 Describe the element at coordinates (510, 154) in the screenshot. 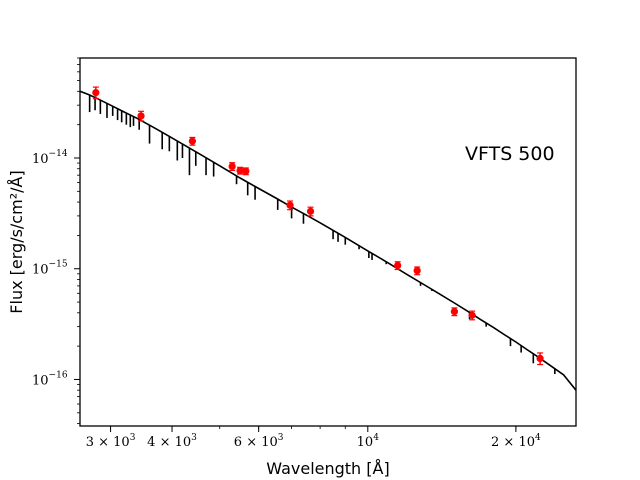

I see `star-name-annotation: VFTS 500` at that location.